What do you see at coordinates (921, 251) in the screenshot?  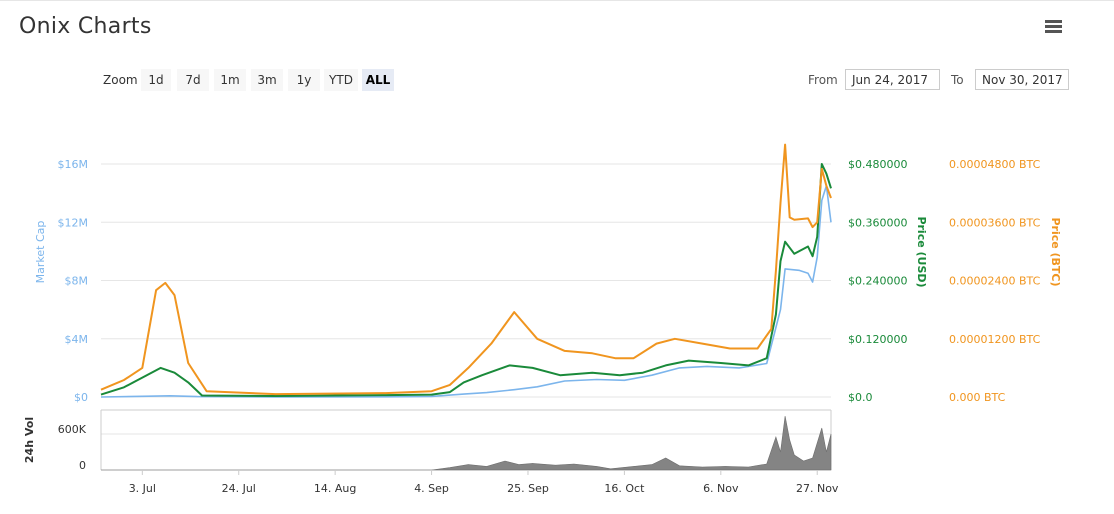 I see `price-usd-axis-title: Price (USD)` at bounding box center [921, 251].